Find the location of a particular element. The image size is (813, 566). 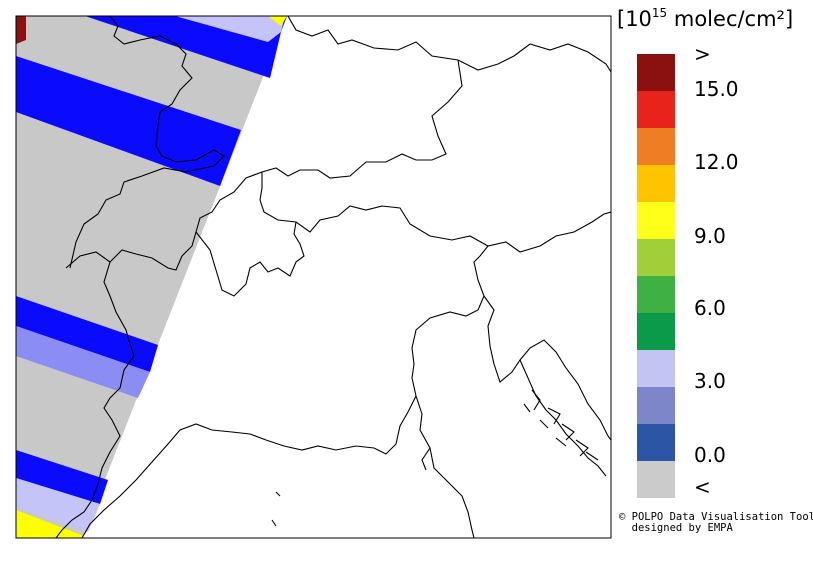

colorbar-tick-label: 12.0 is located at coordinates (716, 162).